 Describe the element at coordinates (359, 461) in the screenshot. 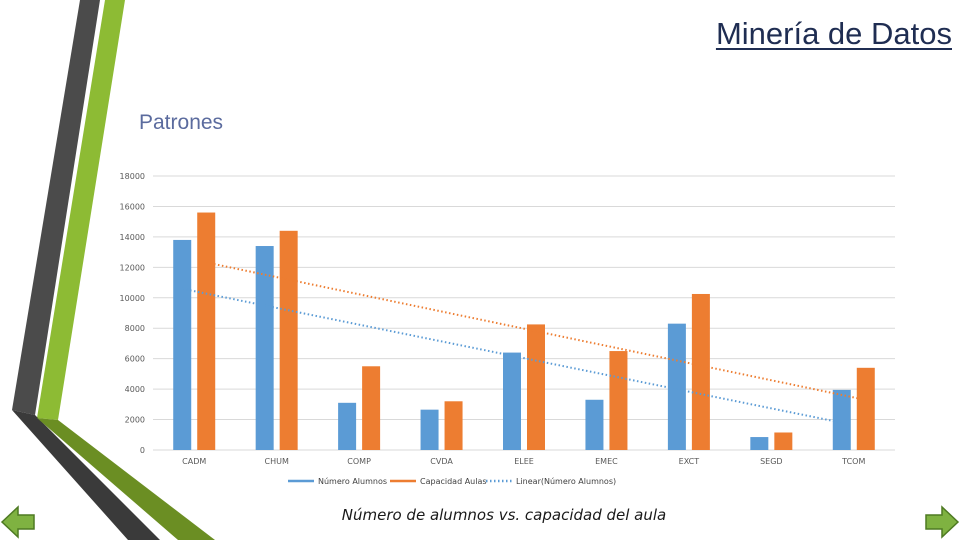

I see `x-tick-label: COMP` at that location.